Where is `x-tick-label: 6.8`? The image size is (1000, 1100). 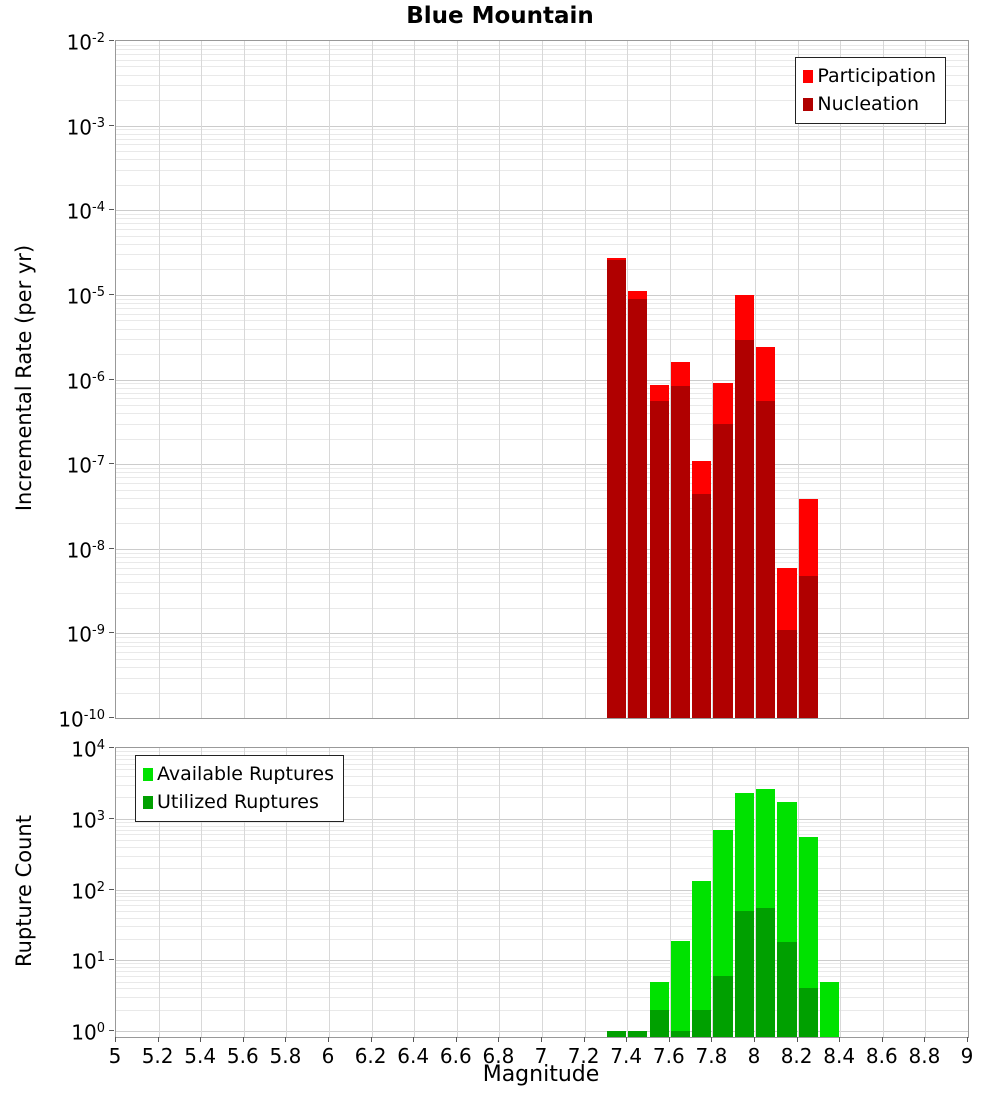 x-tick-label: 6.8 is located at coordinates (498, 1056).